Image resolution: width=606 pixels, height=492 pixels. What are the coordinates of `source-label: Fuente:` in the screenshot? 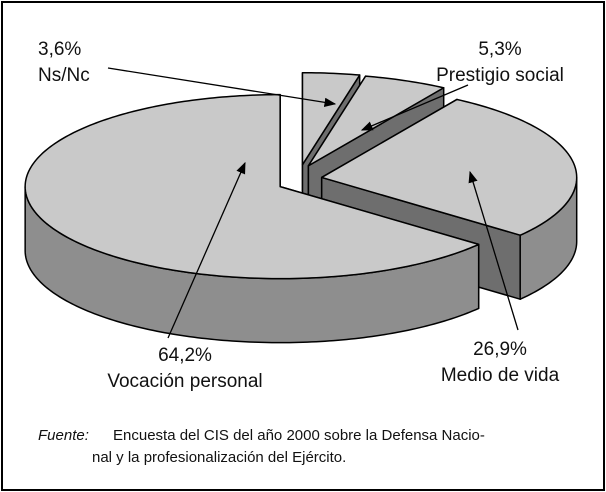 It's located at (63, 435).